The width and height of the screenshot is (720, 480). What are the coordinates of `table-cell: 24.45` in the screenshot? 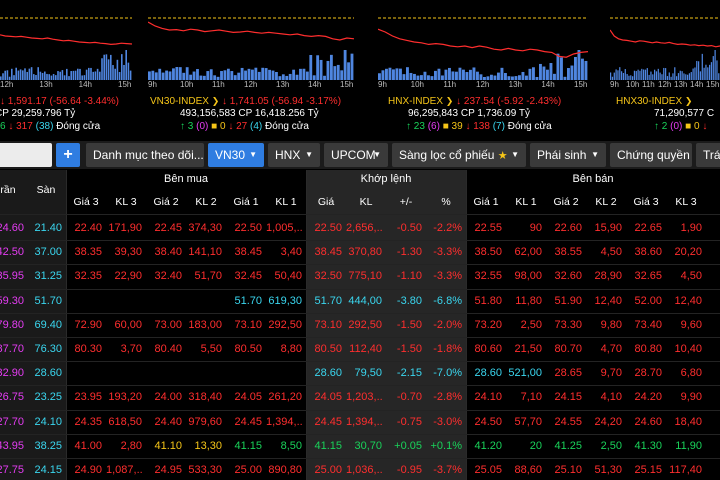 It's located at (248, 421).